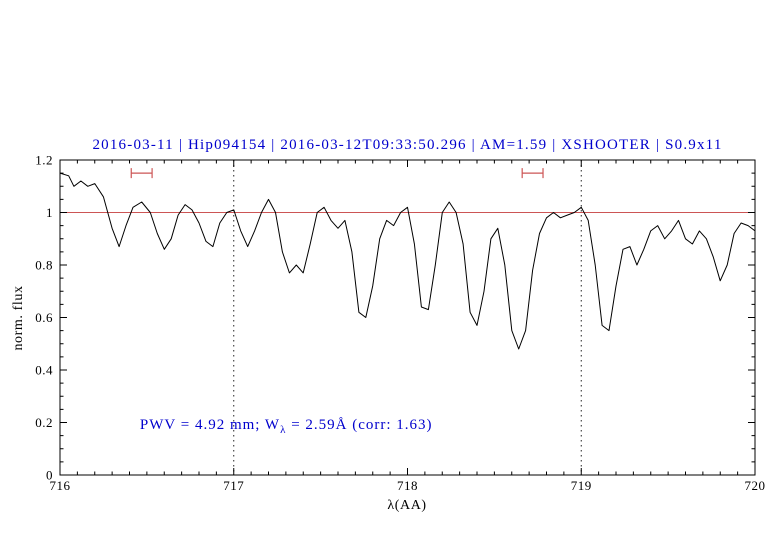  What do you see at coordinates (49, 212) in the screenshot?
I see `y-tick-label: 1` at bounding box center [49, 212].